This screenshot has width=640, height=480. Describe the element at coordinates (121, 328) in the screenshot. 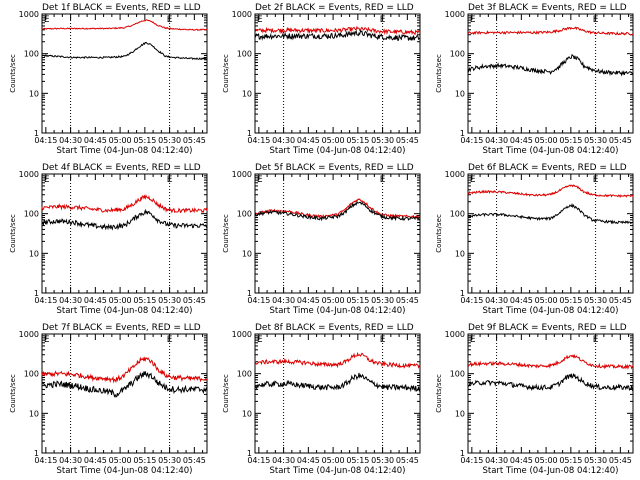

I see `chart-title: Det 7f BLACK = Events, RED = LLD` at that location.